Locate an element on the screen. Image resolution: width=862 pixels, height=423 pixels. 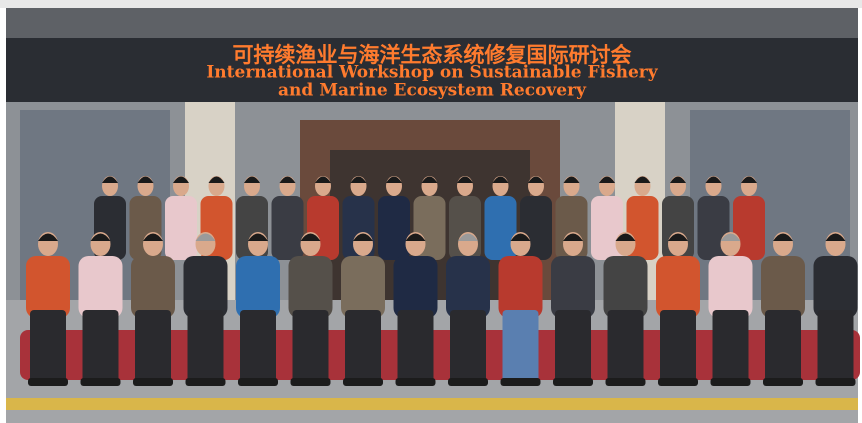
banner is located at coordinates (432, 70).